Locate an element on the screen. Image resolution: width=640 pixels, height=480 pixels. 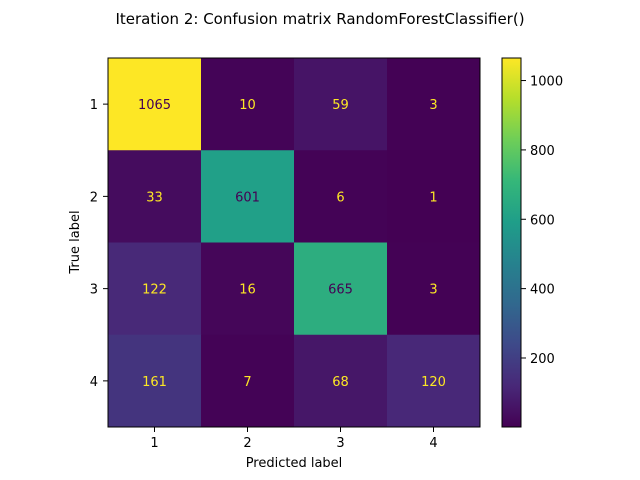
colorbar-ticks: 200 400 600 800 1000 is located at coordinates (542, 221).